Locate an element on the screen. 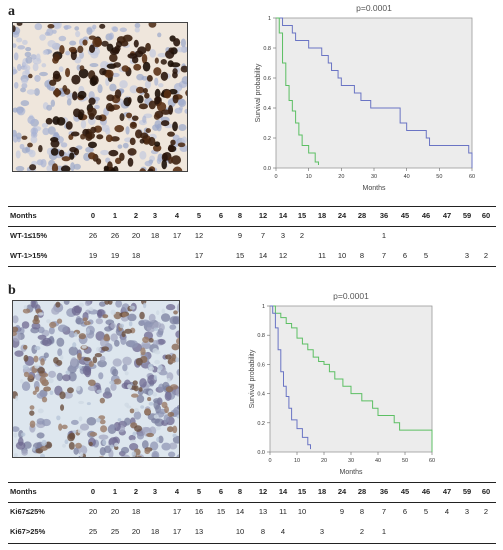 This screenshot has height=550, width=503. table-header-rule is located at coordinates (252, 226).